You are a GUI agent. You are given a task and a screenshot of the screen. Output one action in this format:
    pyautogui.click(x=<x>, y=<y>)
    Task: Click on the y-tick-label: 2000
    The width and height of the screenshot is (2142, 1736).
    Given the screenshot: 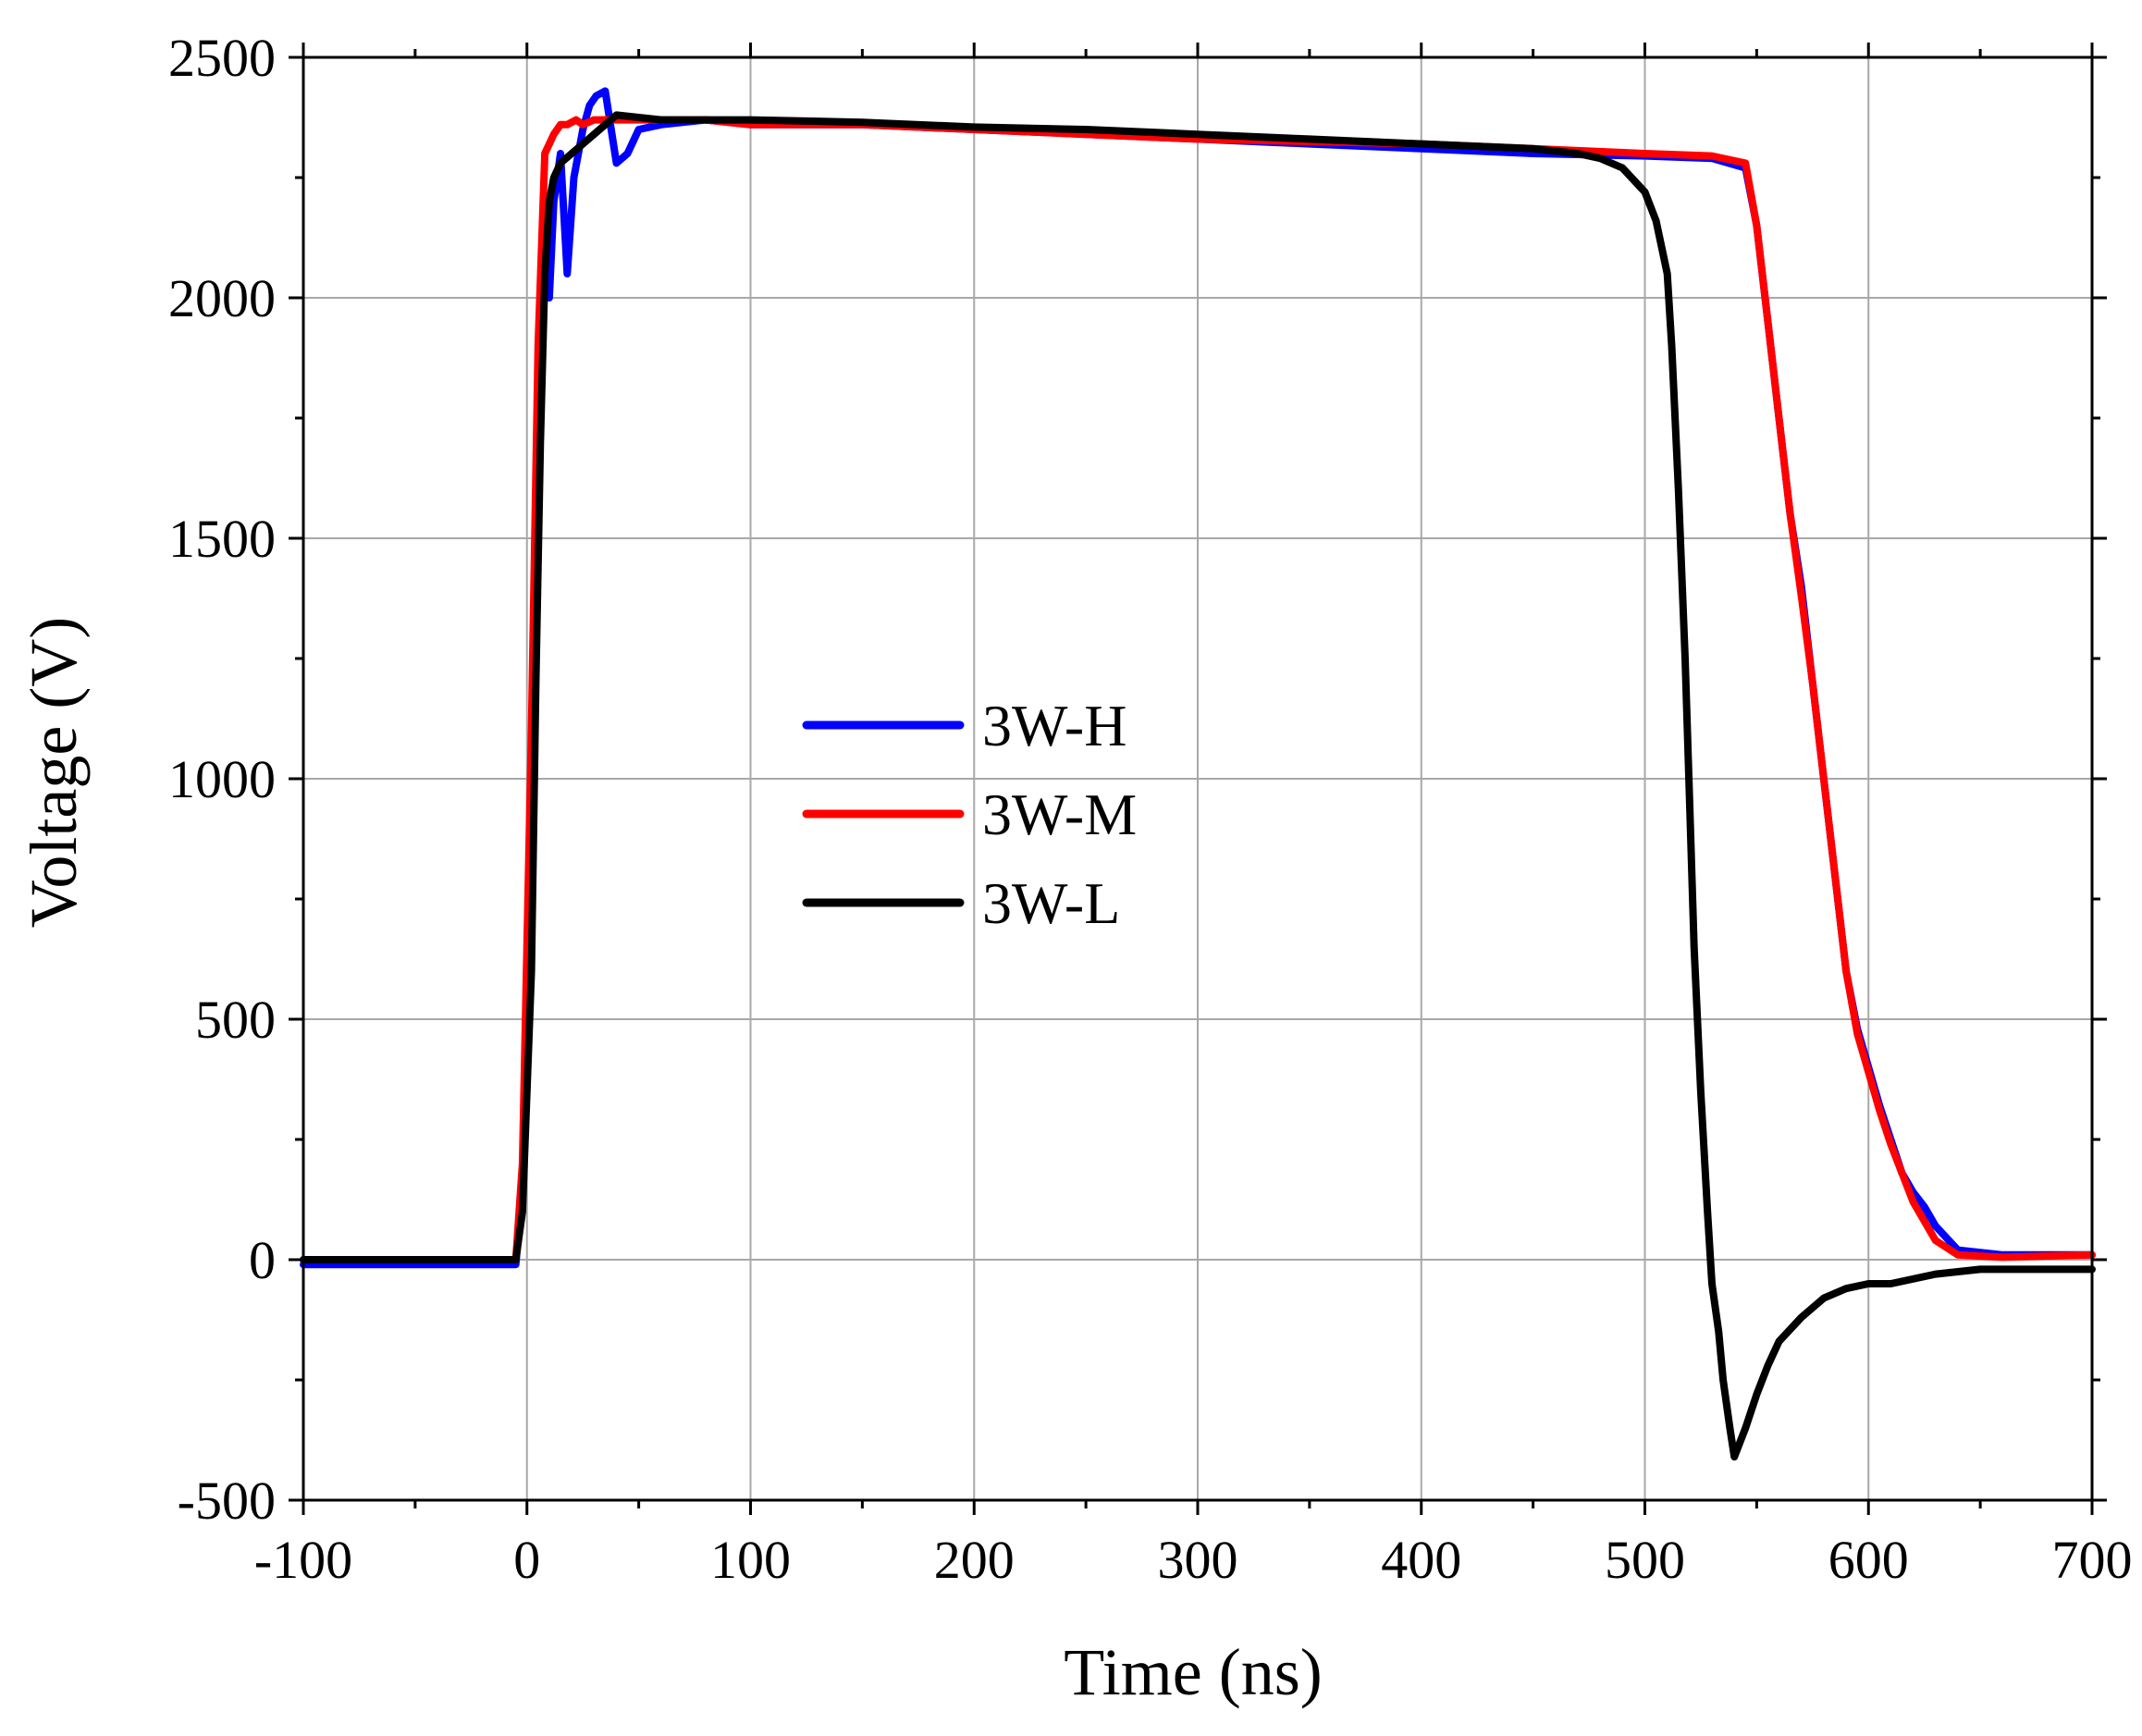 What is the action you would take?
    pyautogui.click(x=222, y=298)
    